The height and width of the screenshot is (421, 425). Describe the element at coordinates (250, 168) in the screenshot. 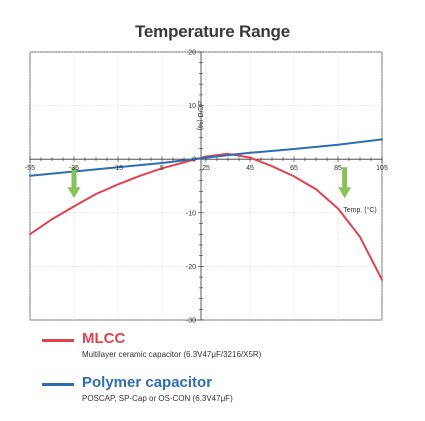

I see `x-tick-label: 45` at that location.